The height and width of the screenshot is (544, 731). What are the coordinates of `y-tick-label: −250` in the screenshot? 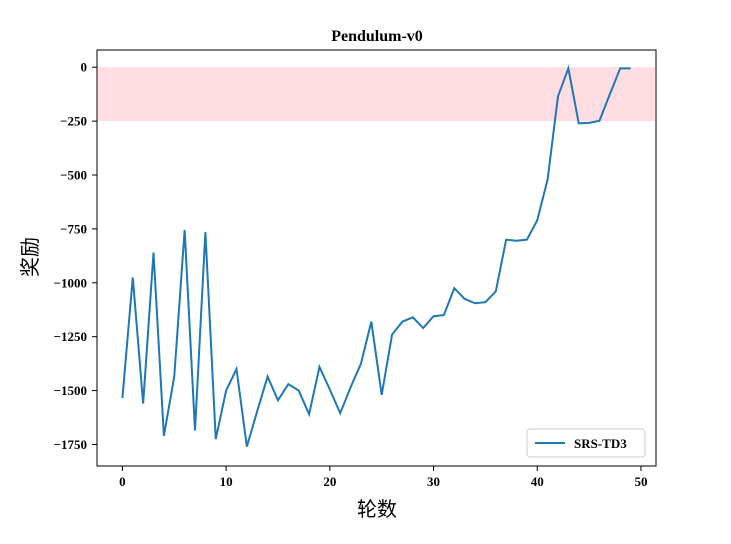 It's located at (73, 121).